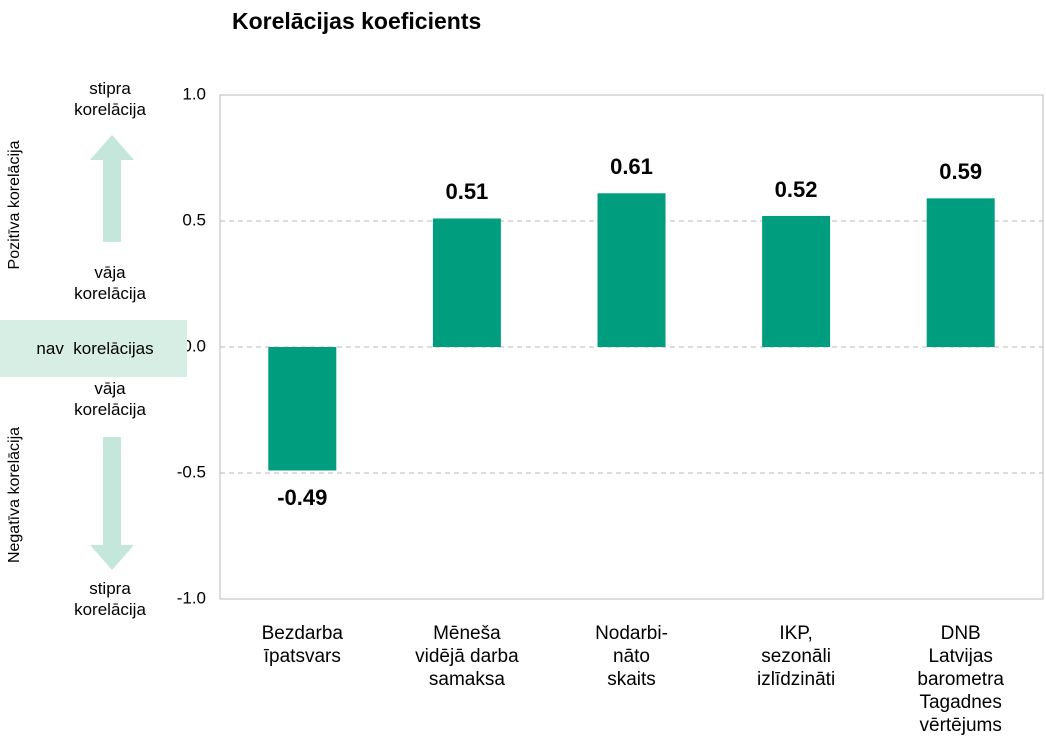  Describe the element at coordinates (302, 645) in the screenshot. I see `x-tick-label: Bezdarba īpatsvars` at that location.